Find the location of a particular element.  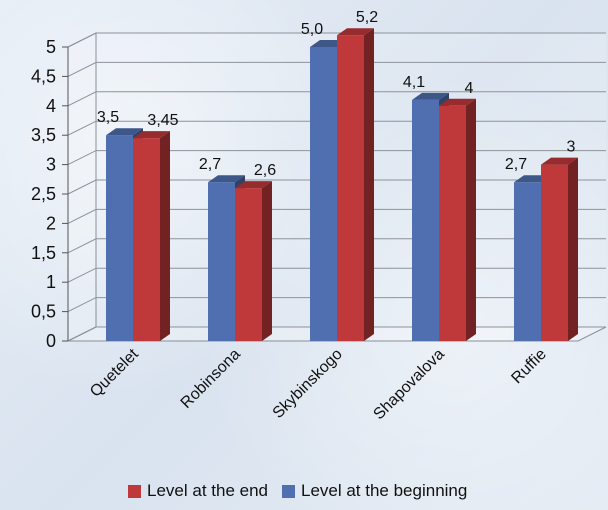

x-tick-label: Shapovalova is located at coordinates (409, 385).